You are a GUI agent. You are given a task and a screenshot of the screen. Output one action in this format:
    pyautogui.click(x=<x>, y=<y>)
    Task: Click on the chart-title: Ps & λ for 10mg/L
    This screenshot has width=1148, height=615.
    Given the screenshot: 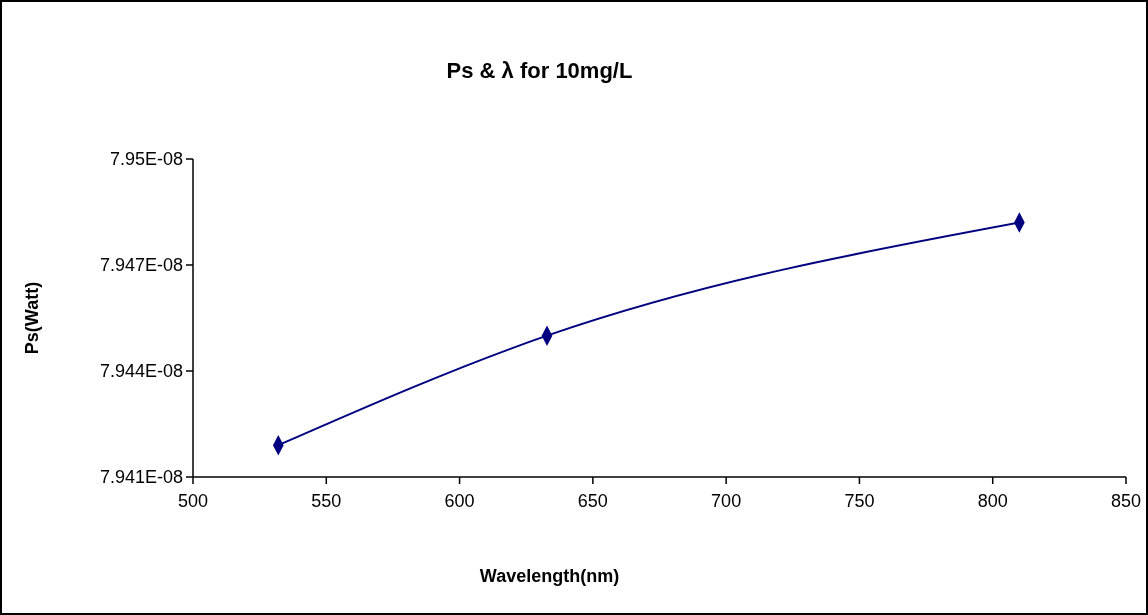 What is the action you would take?
    pyautogui.click(x=539, y=70)
    